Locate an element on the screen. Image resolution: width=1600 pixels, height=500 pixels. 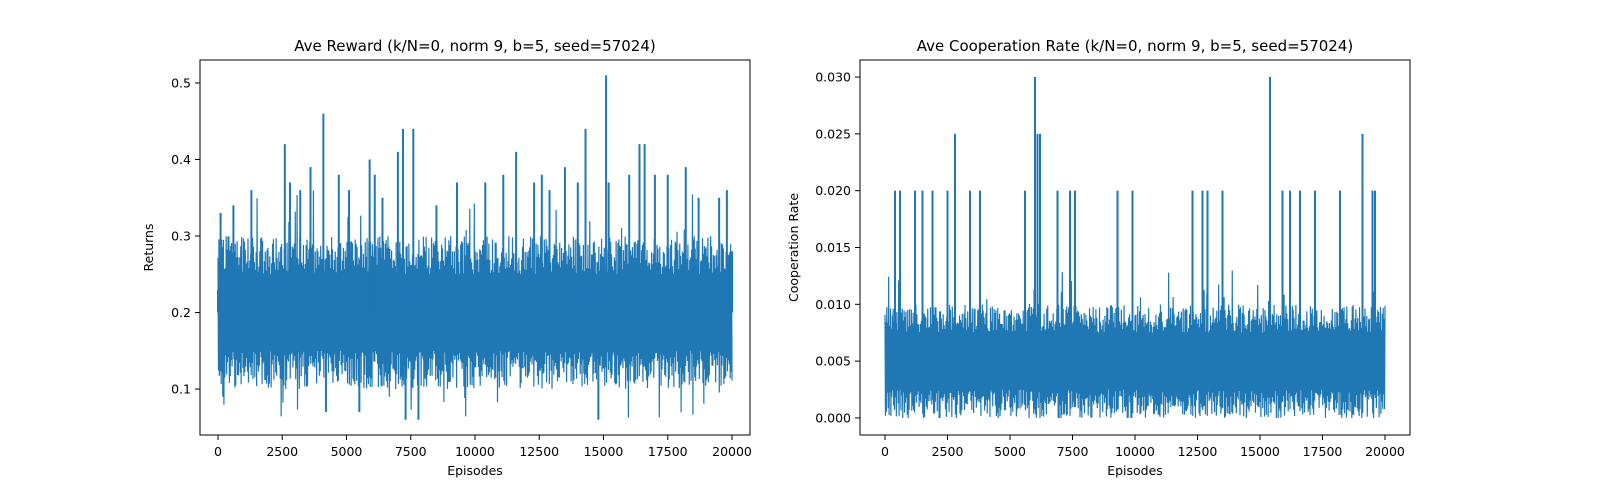
cooperation-y-axis: 0.000 0.005 0.010 0.015 0.020 0.025 0.030 is located at coordinates (837, 247).